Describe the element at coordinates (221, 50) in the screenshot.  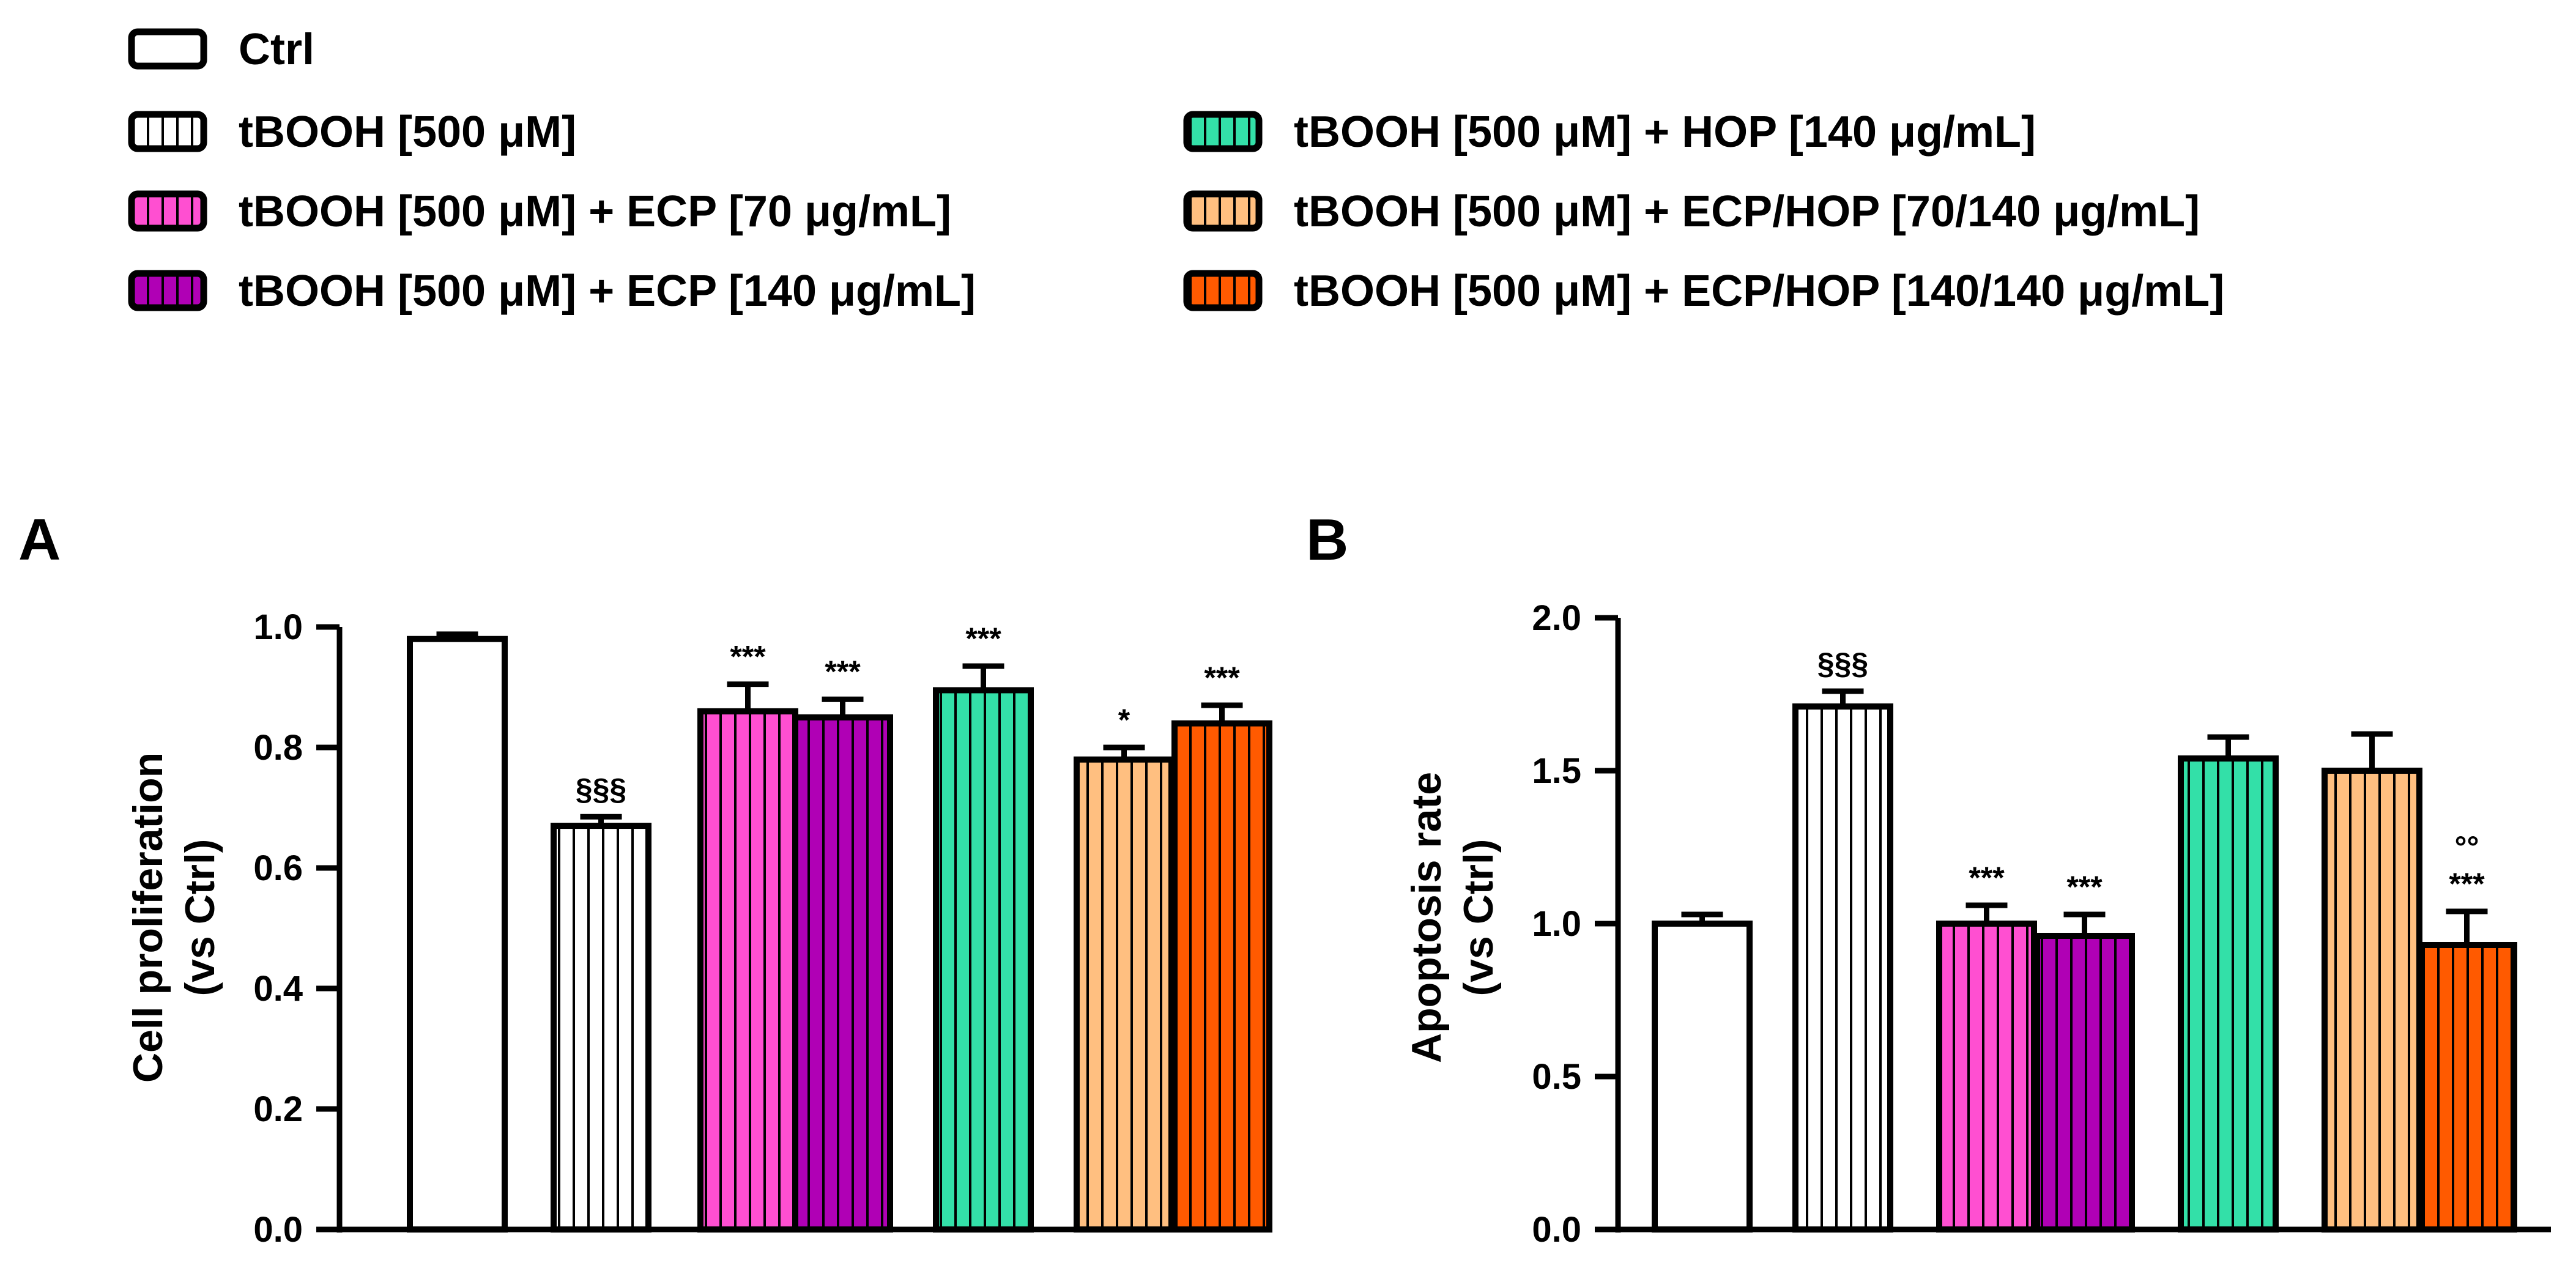
I see `legend-item-ctrl: Ctrl` at that location.